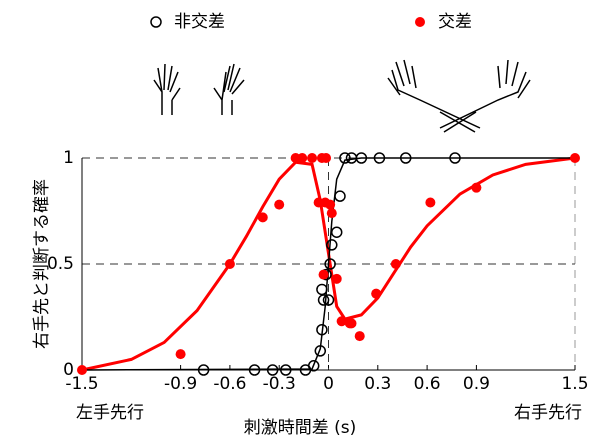 The image size is (598, 446). I want to click on y-tick-label: 0.5, so click(60, 264).